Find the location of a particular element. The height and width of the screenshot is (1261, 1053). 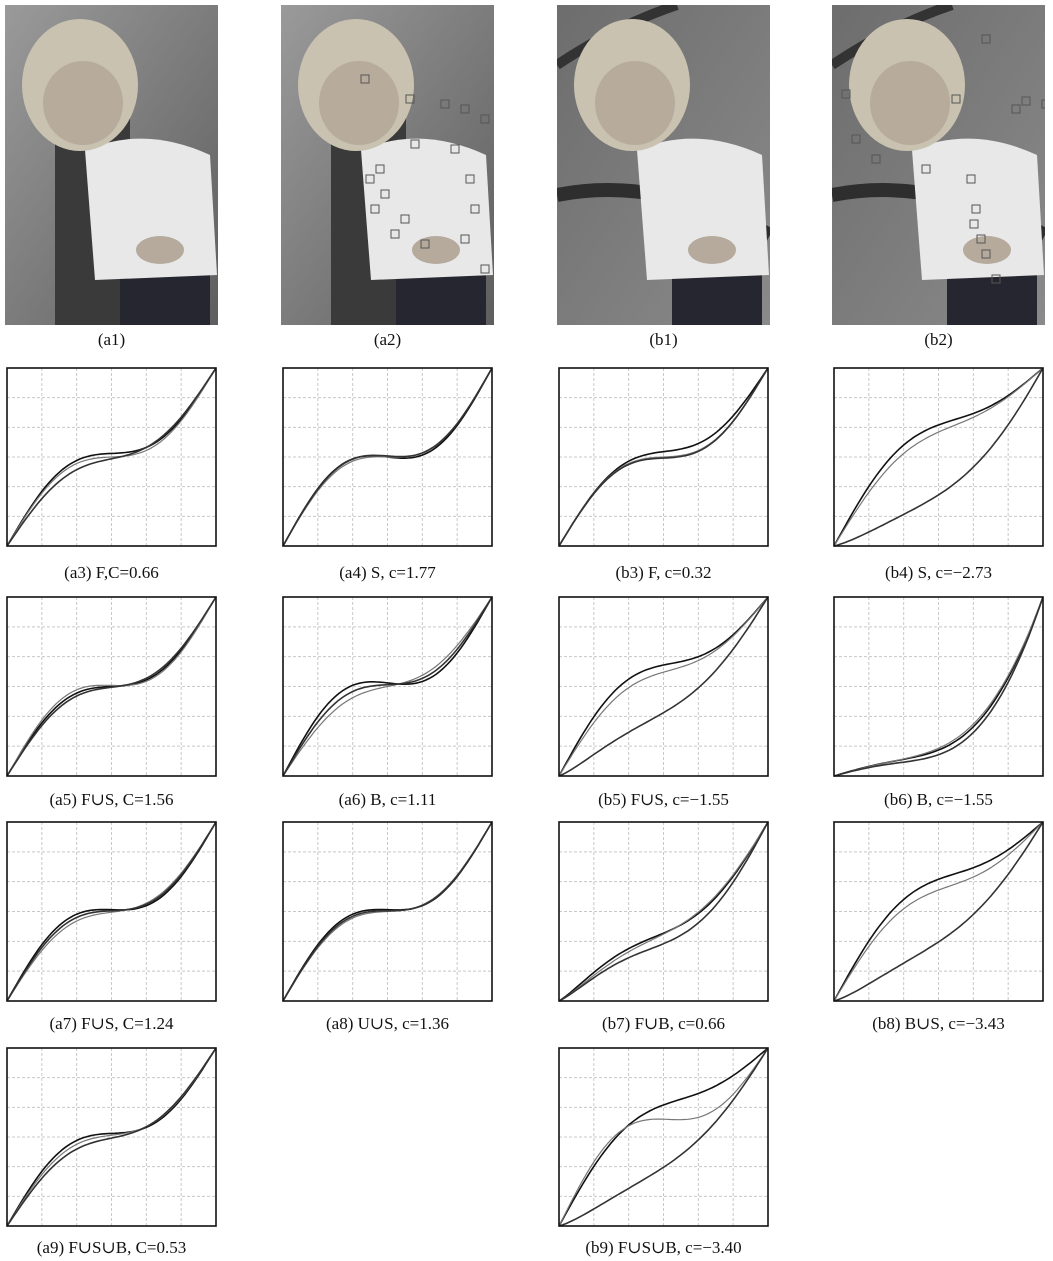

caption: (a1) is located at coordinates (111, 339).